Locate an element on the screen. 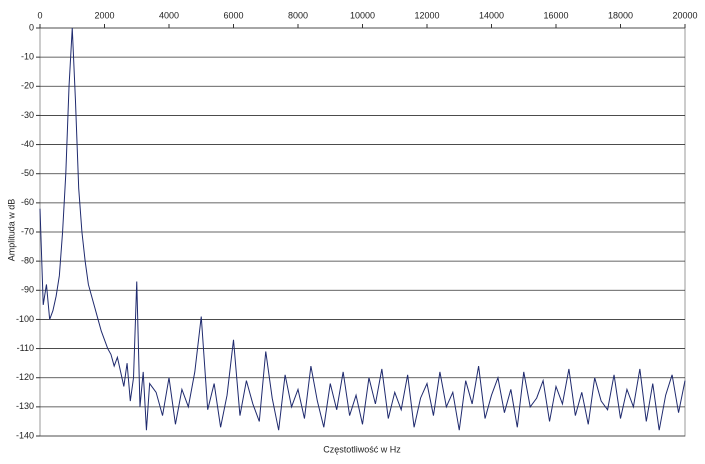 The image size is (705, 464). y-axis-label: Amplituda w dB is located at coordinates (11, 230).